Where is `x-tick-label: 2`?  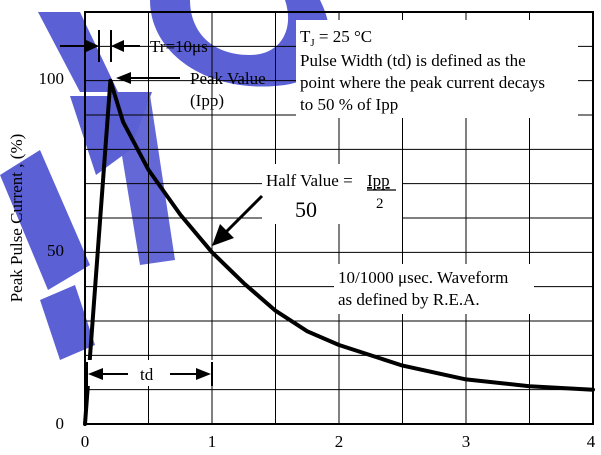
x-tick-label: 2 is located at coordinates (339, 441).